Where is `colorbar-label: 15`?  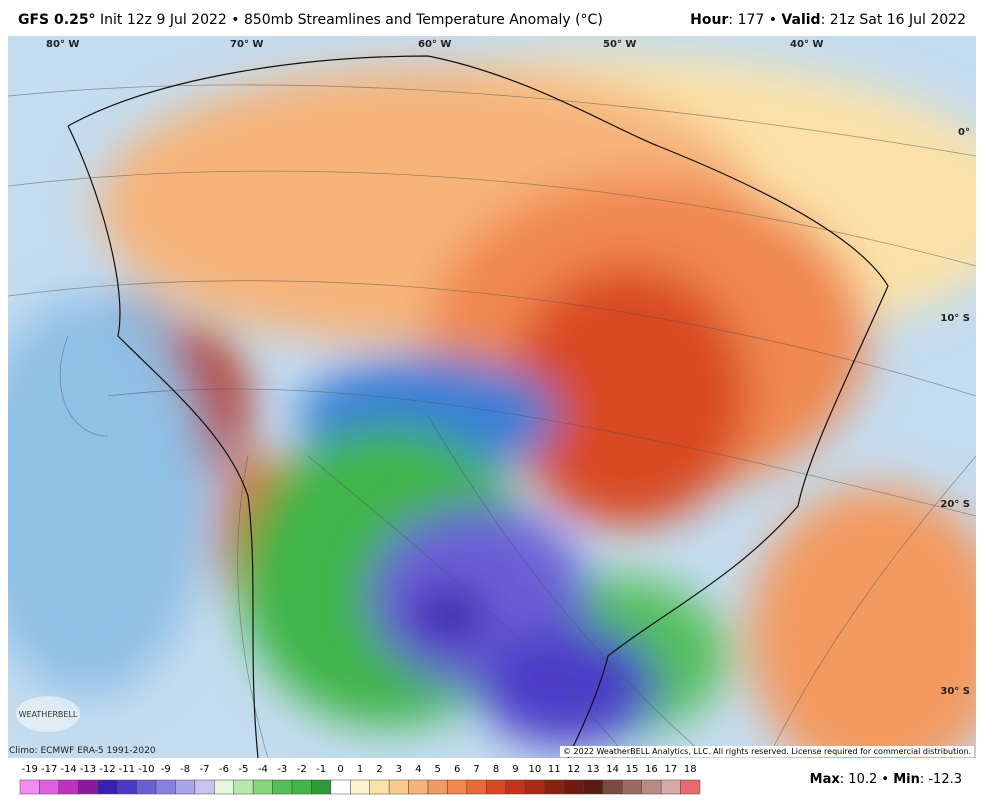 colorbar-label: 15 is located at coordinates (632, 769).